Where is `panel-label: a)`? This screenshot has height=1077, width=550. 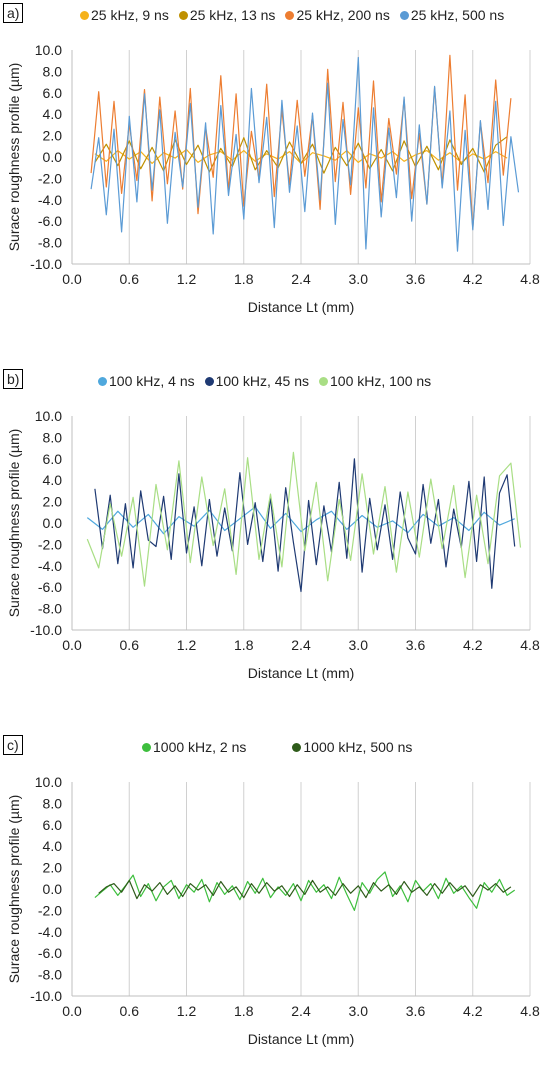
panel-label: a) is located at coordinates (13, 13).